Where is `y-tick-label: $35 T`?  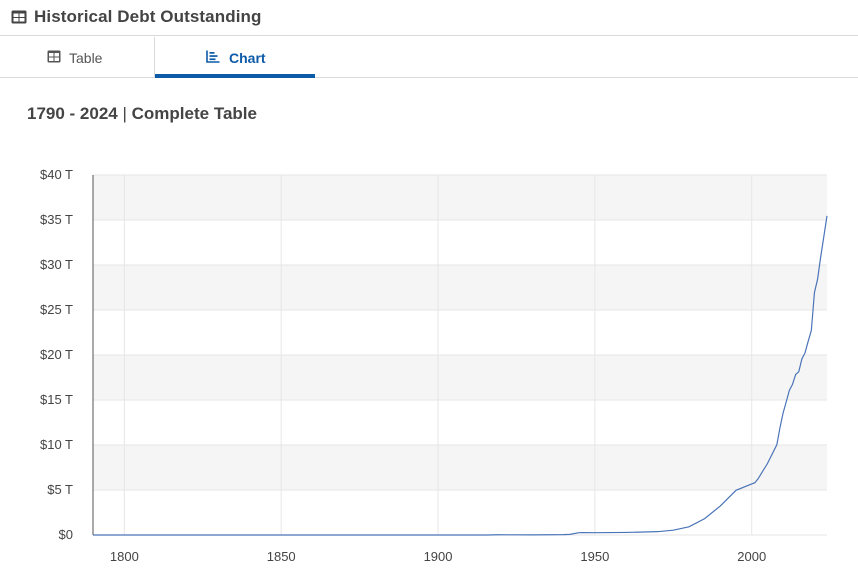 y-tick-label: $35 T is located at coordinates (56, 219).